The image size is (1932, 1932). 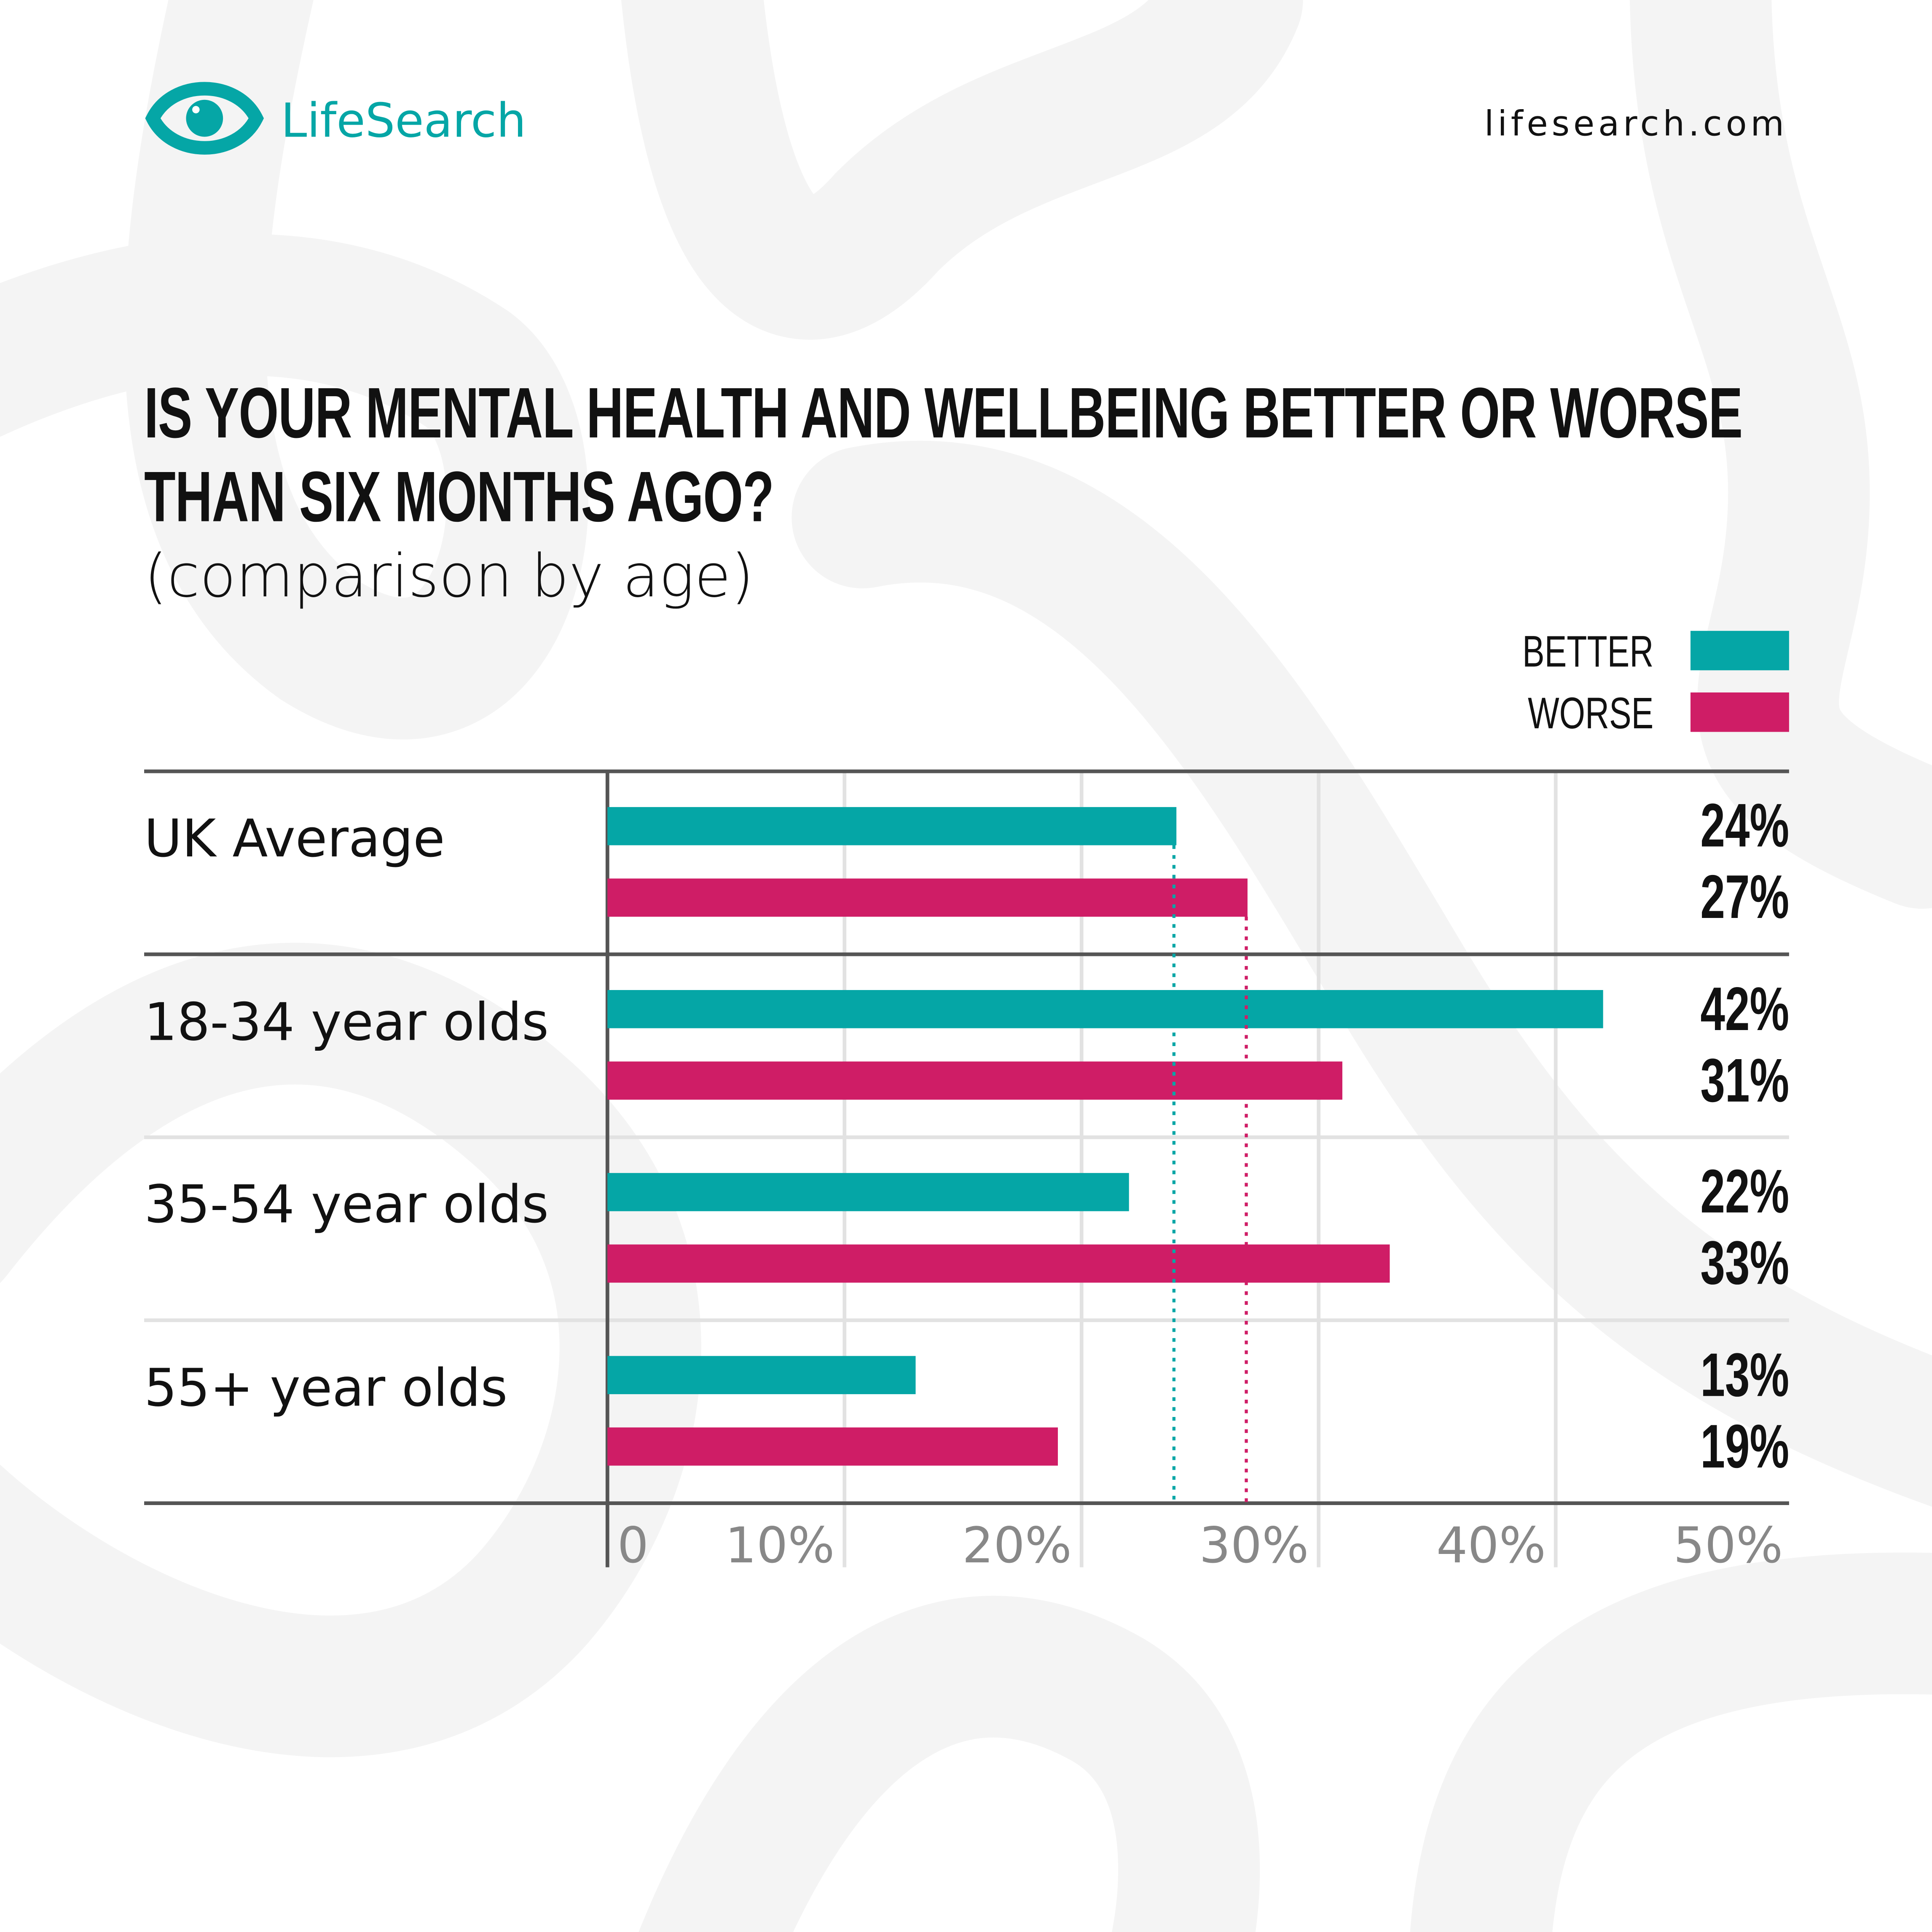 I want to click on x-tick-label: 0, so click(x=633, y=1546).